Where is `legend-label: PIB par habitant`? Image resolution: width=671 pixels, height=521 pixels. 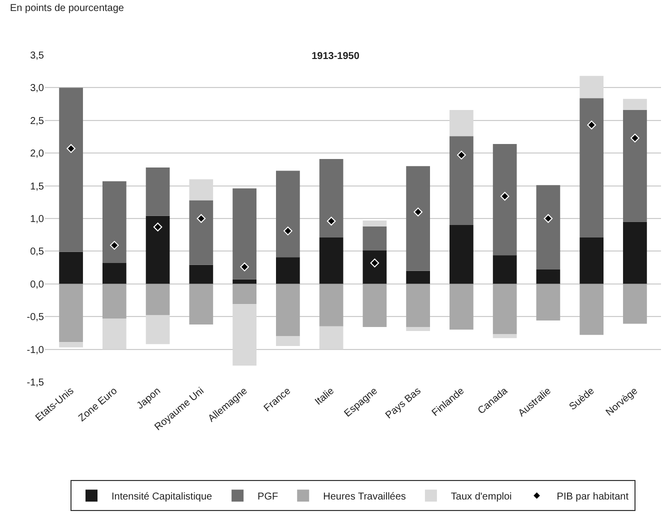 legend-label: PIB par habitant is located at coordinates (592, 497).